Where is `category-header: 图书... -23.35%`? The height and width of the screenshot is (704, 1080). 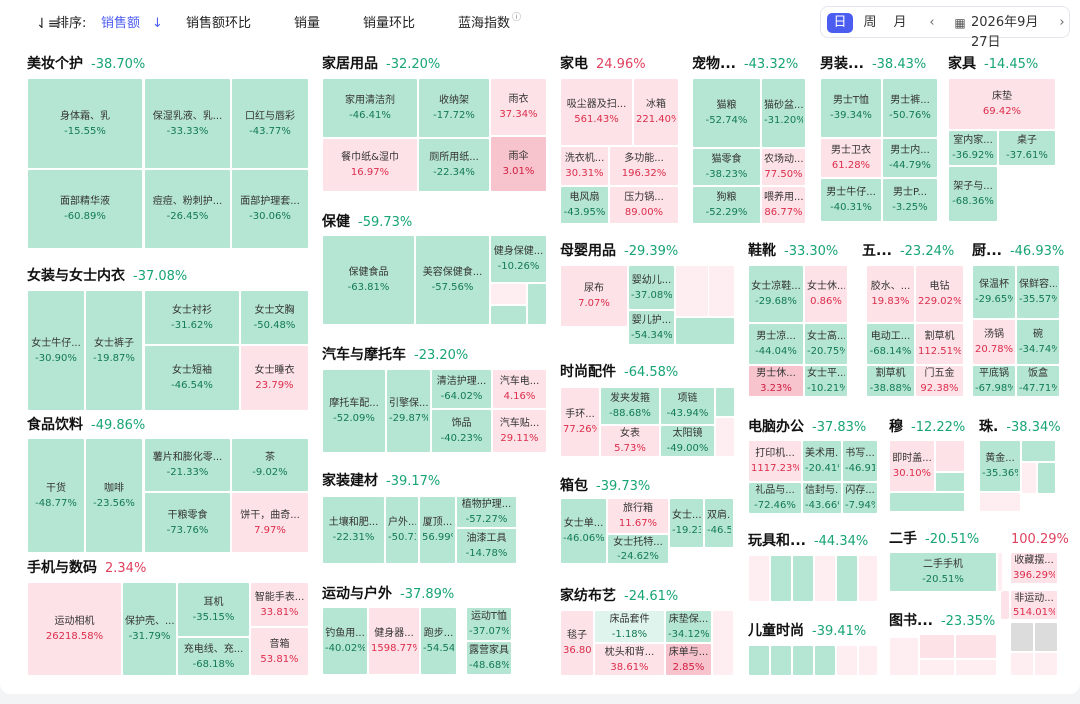
category-header: 图书... -23.35% is located at coordinates (944, 621).